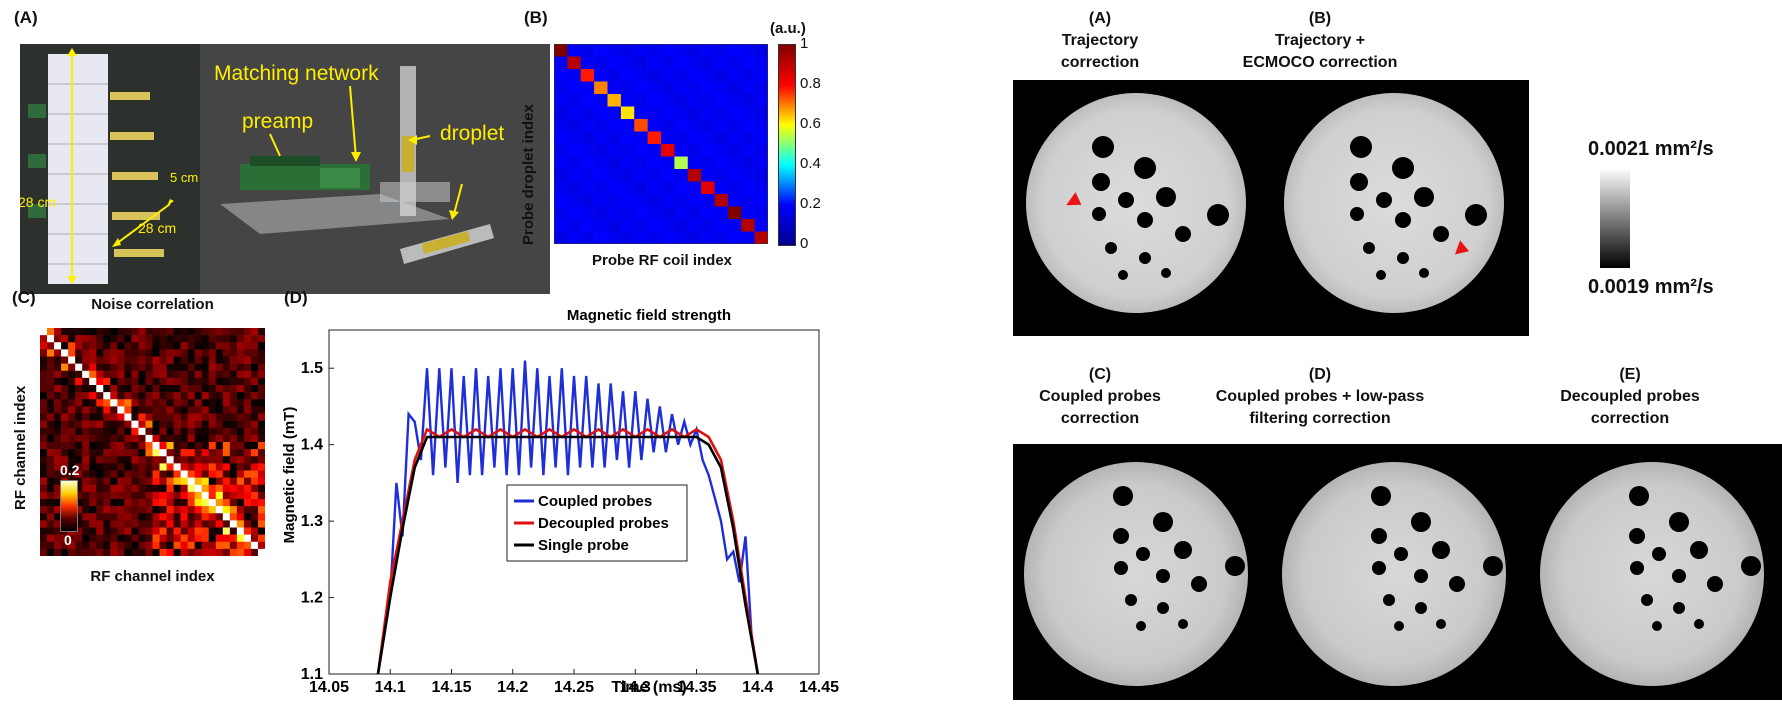 The width and height of the screenshot is (1782, 705). I want to click on image-e-caption: (E) Decoupled probes correction, so click(1630, 397).